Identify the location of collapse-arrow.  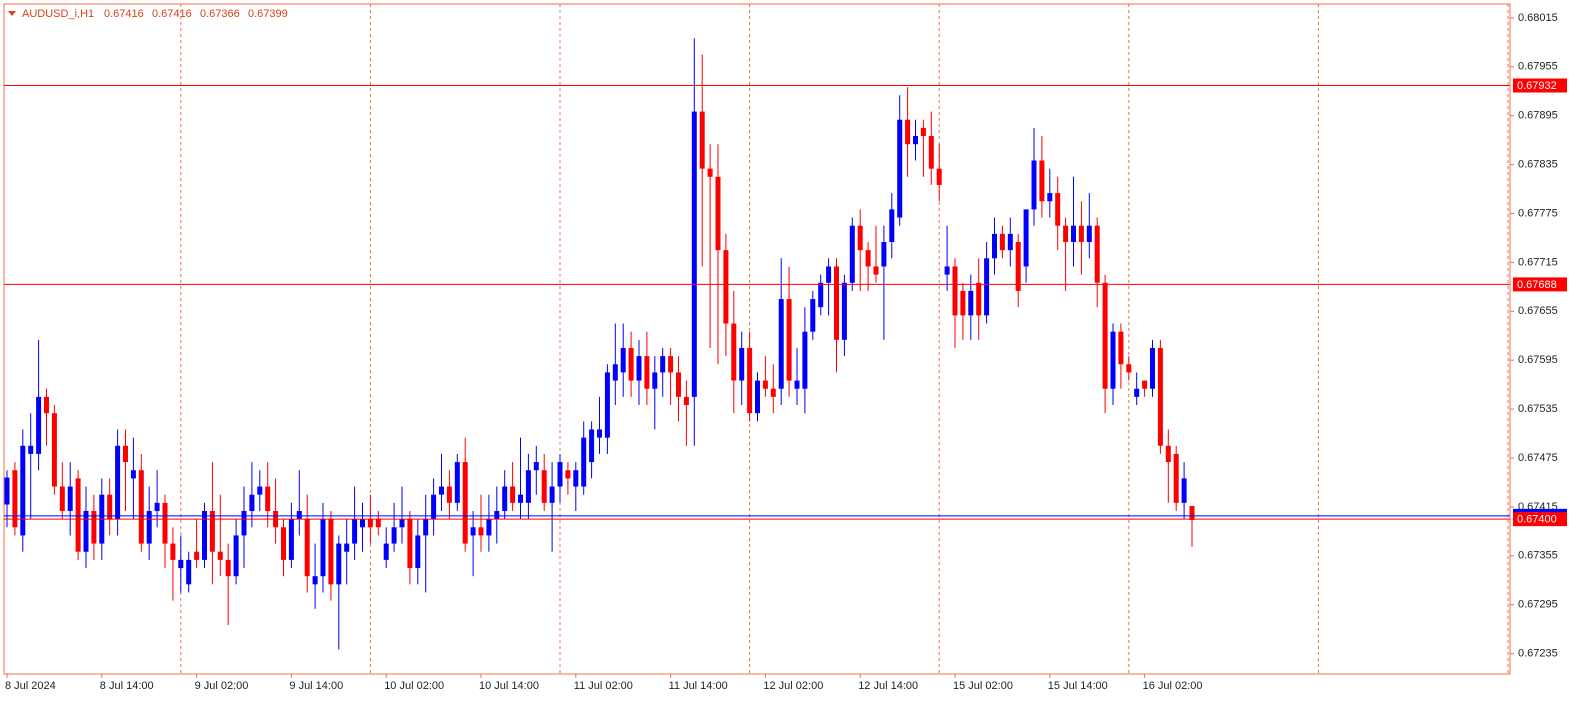
(12, 13).